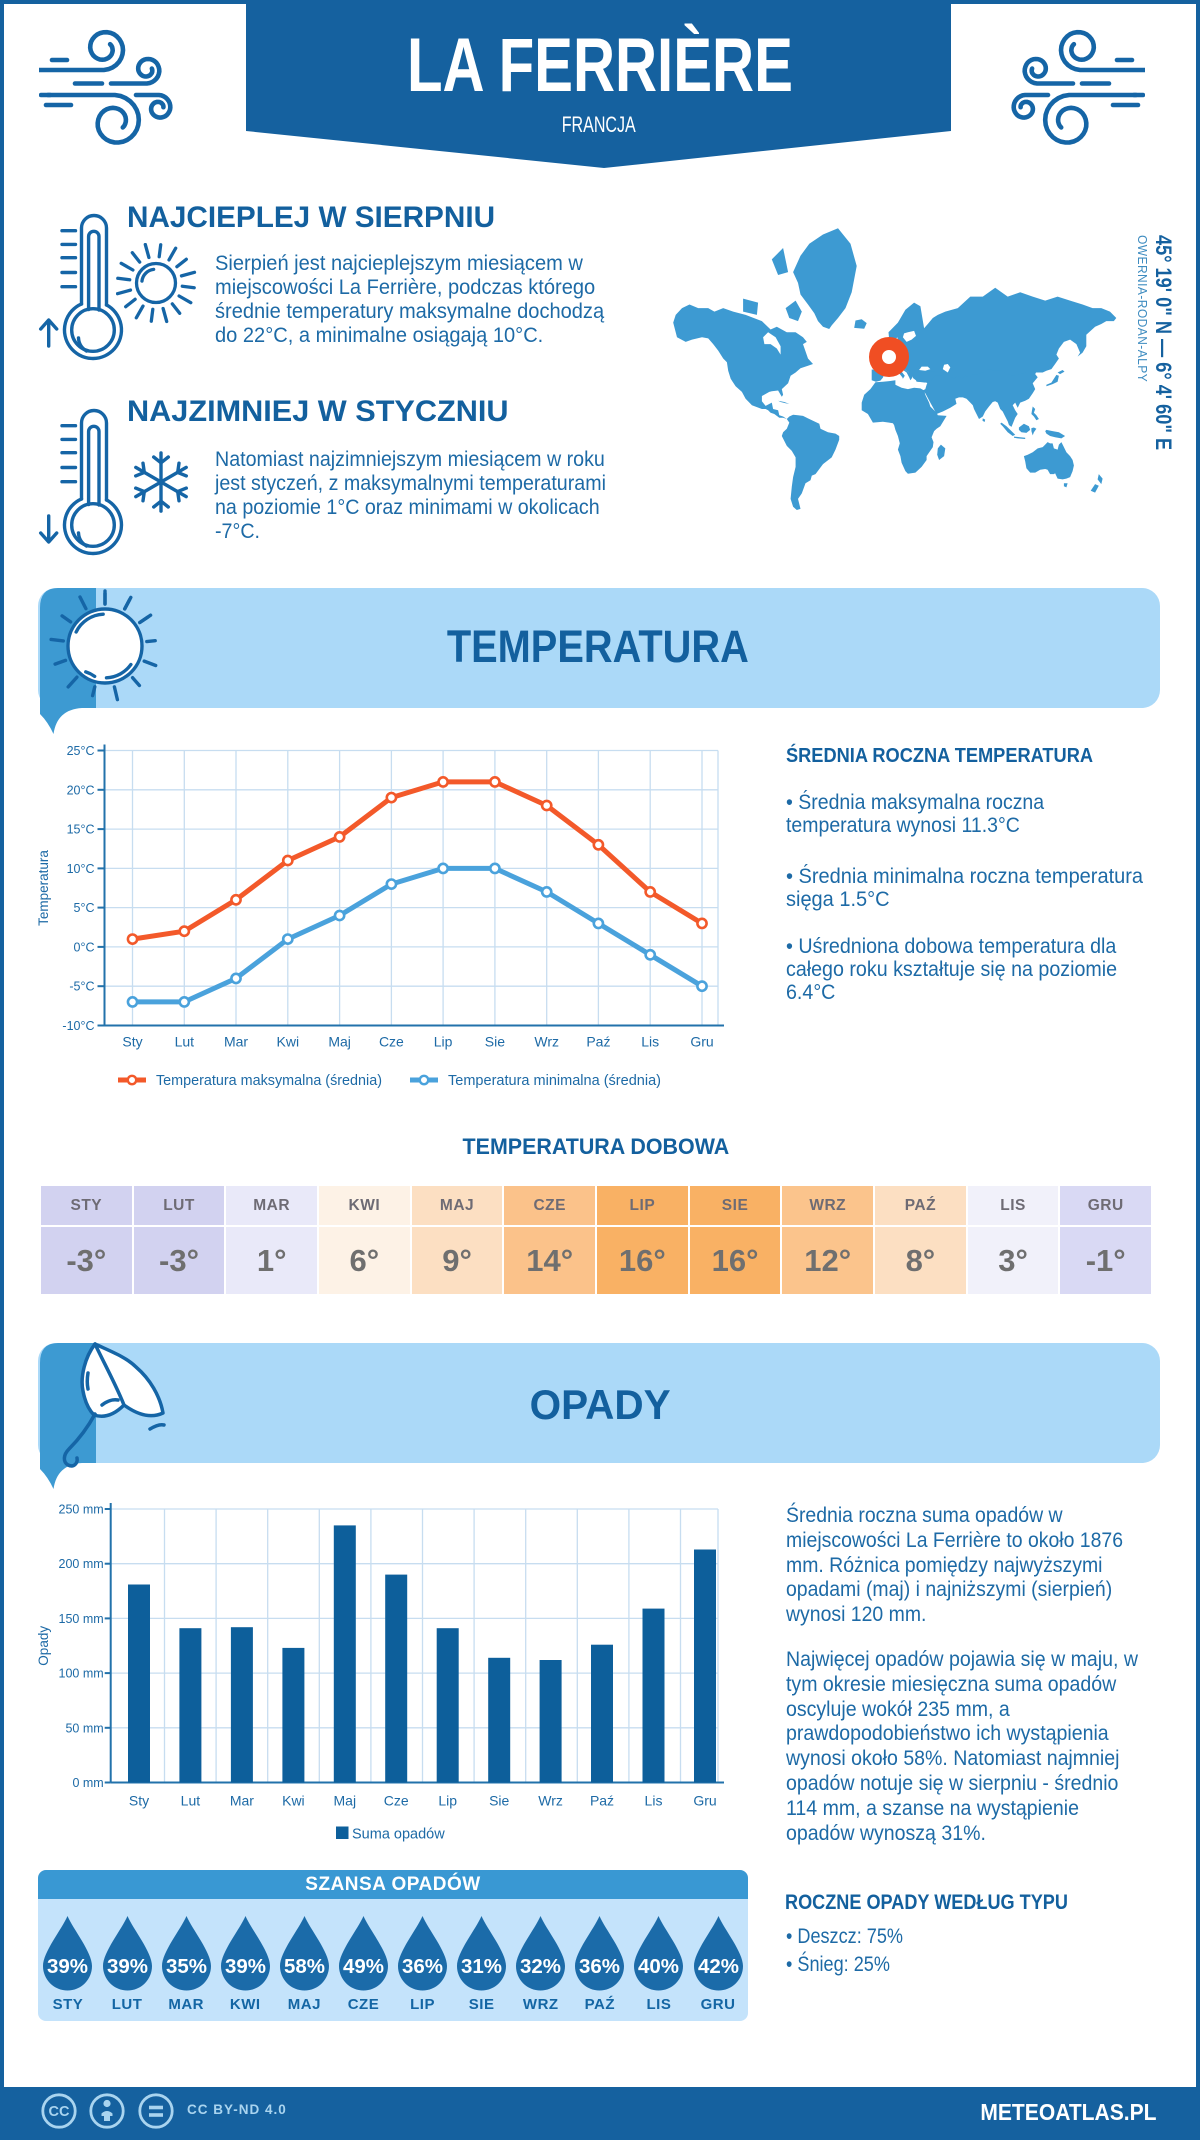  What do you see at coordinates (658, 1966) in the screenshot?
I see `svg-text: 40%` at bounding box center [658, 1966].